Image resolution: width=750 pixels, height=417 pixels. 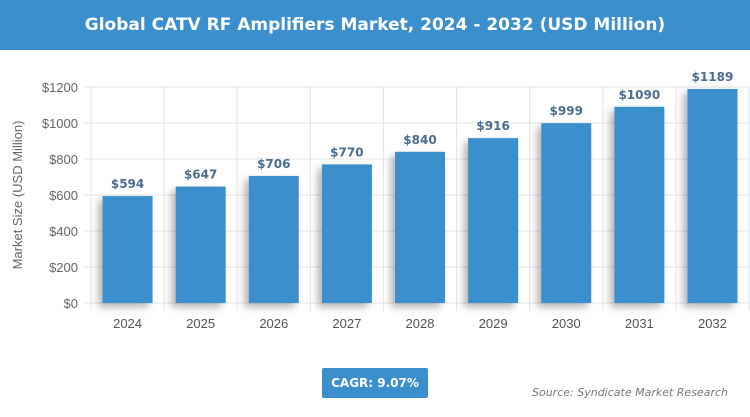 What do you see at coordinates (713, 77) in the screenshot?
I see `data-label: $1189` at bounding box center [713, 77].